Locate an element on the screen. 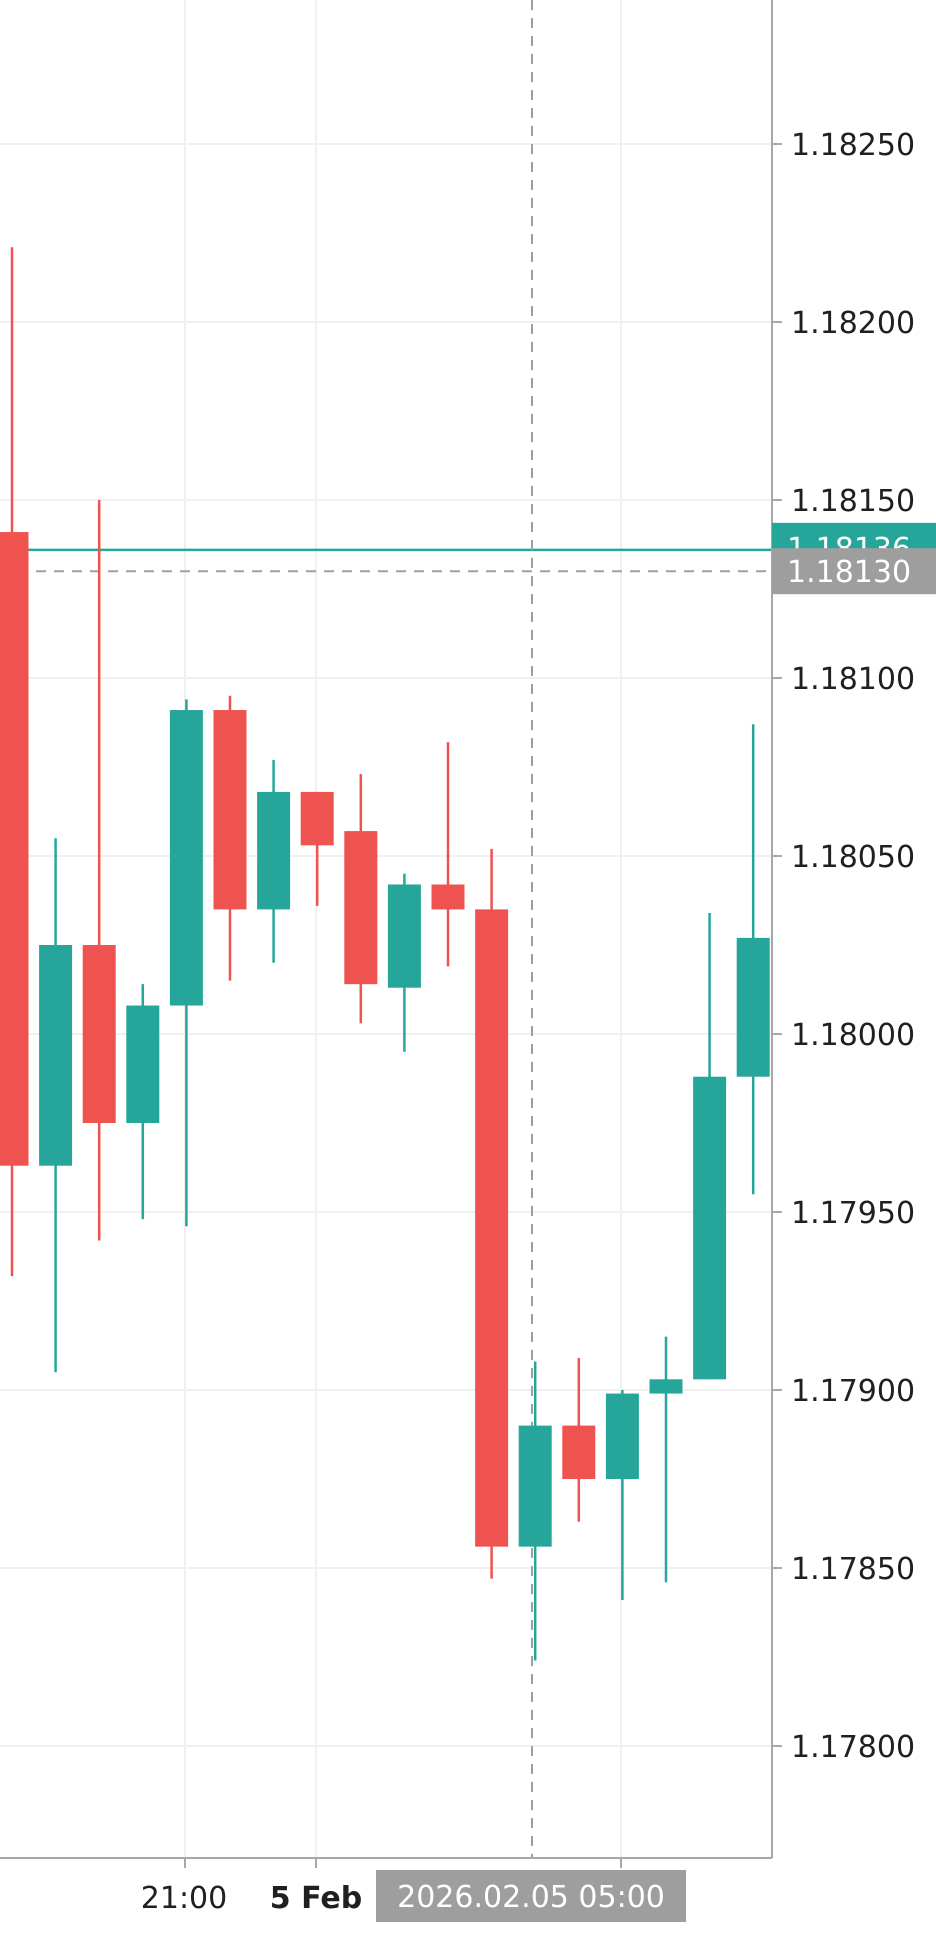 The image size is (936, 1934). x-tick-label: 21:00 is located at coordinates (184, 1898).